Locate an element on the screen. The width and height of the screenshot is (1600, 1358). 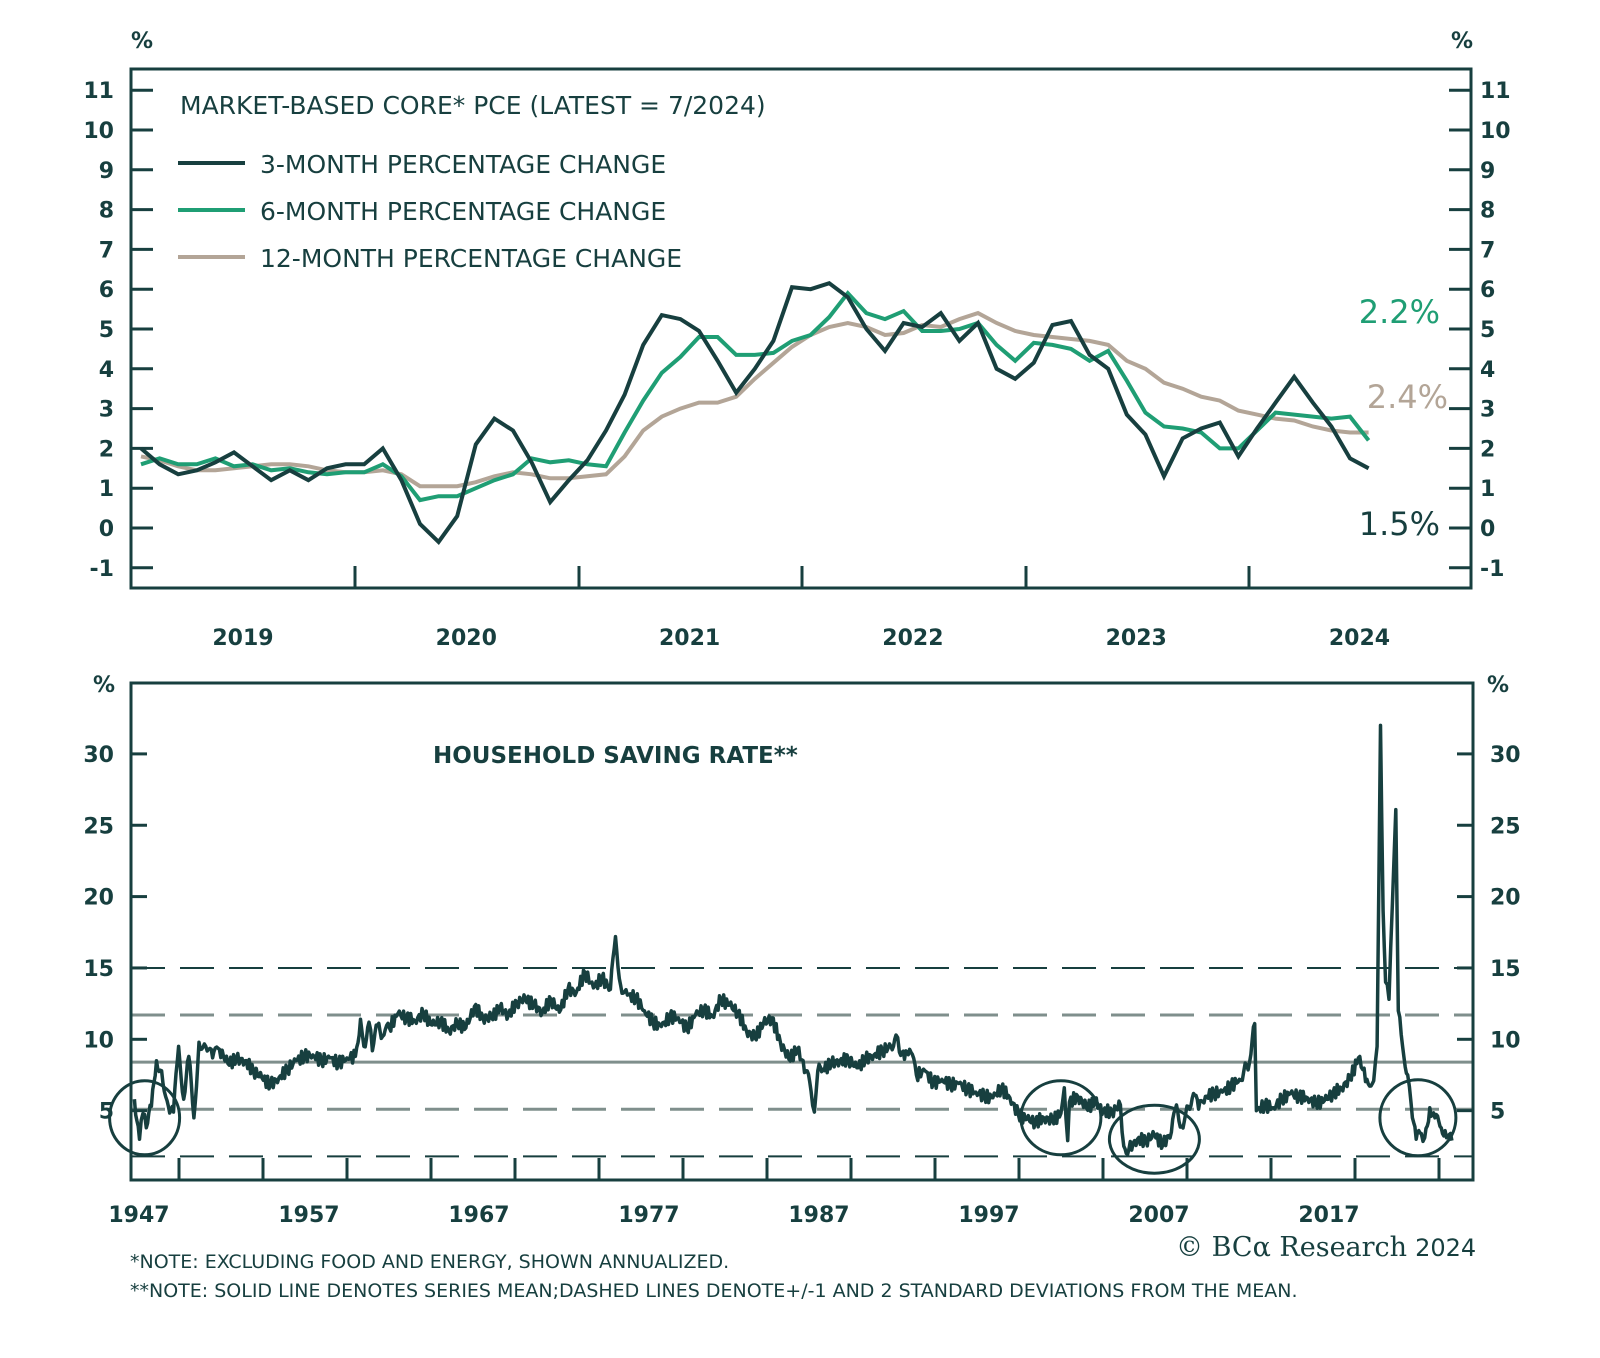
top-left-tick-label: 3 is located at coordinates (106, 410).